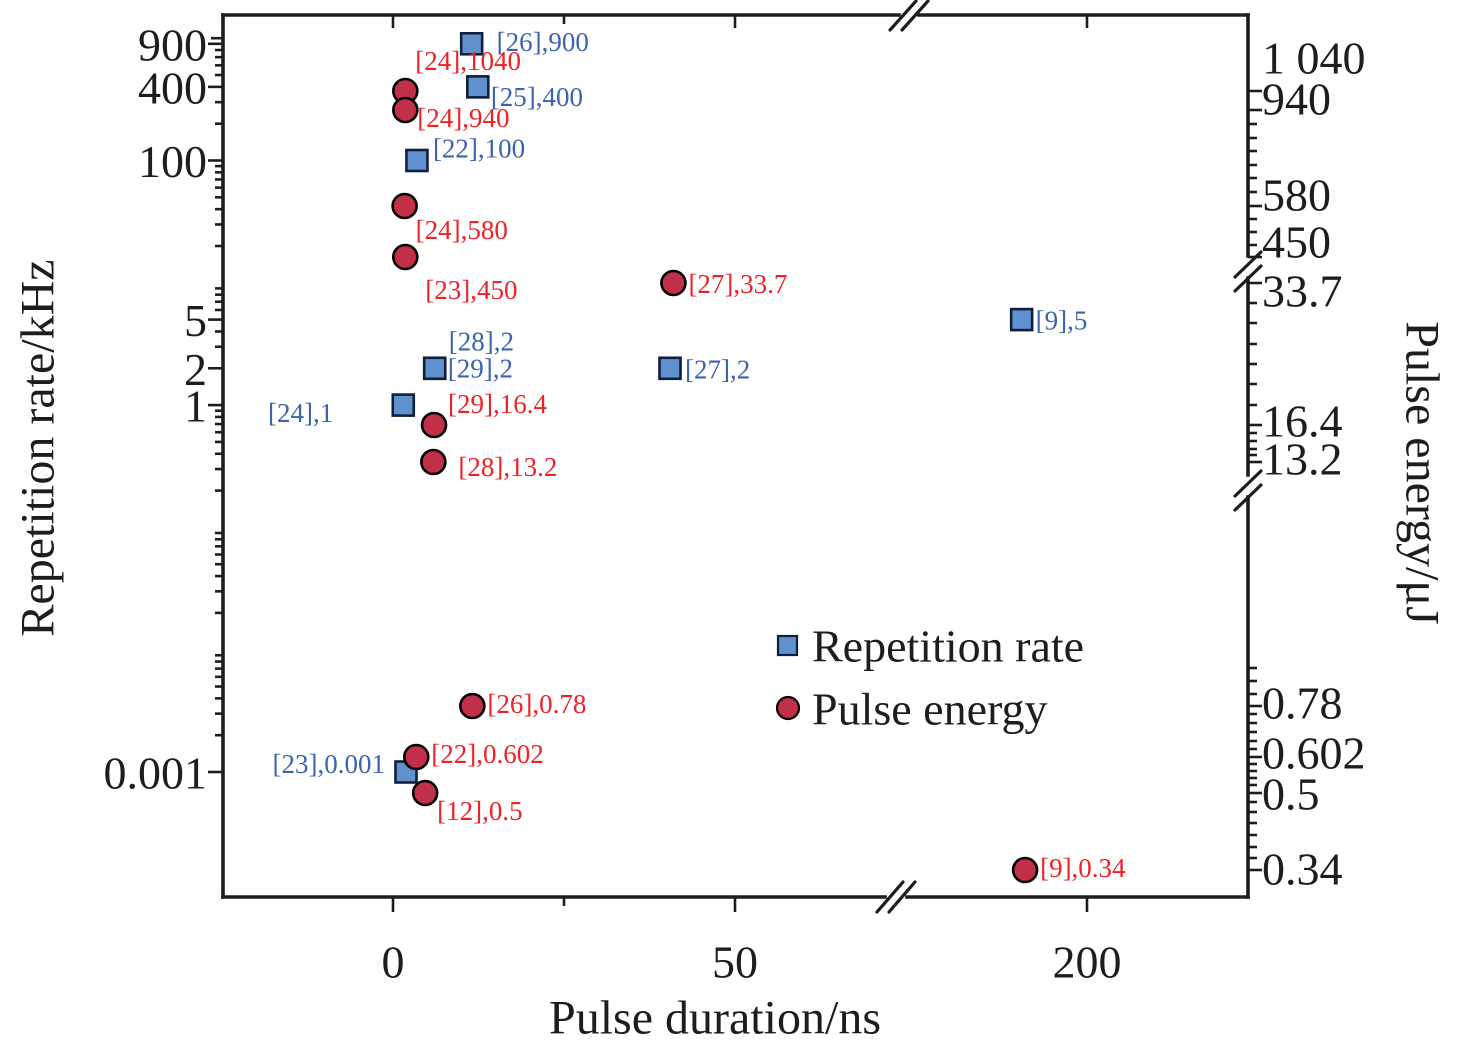  I want to click on data-point-circle-[28], so click(433, 462).